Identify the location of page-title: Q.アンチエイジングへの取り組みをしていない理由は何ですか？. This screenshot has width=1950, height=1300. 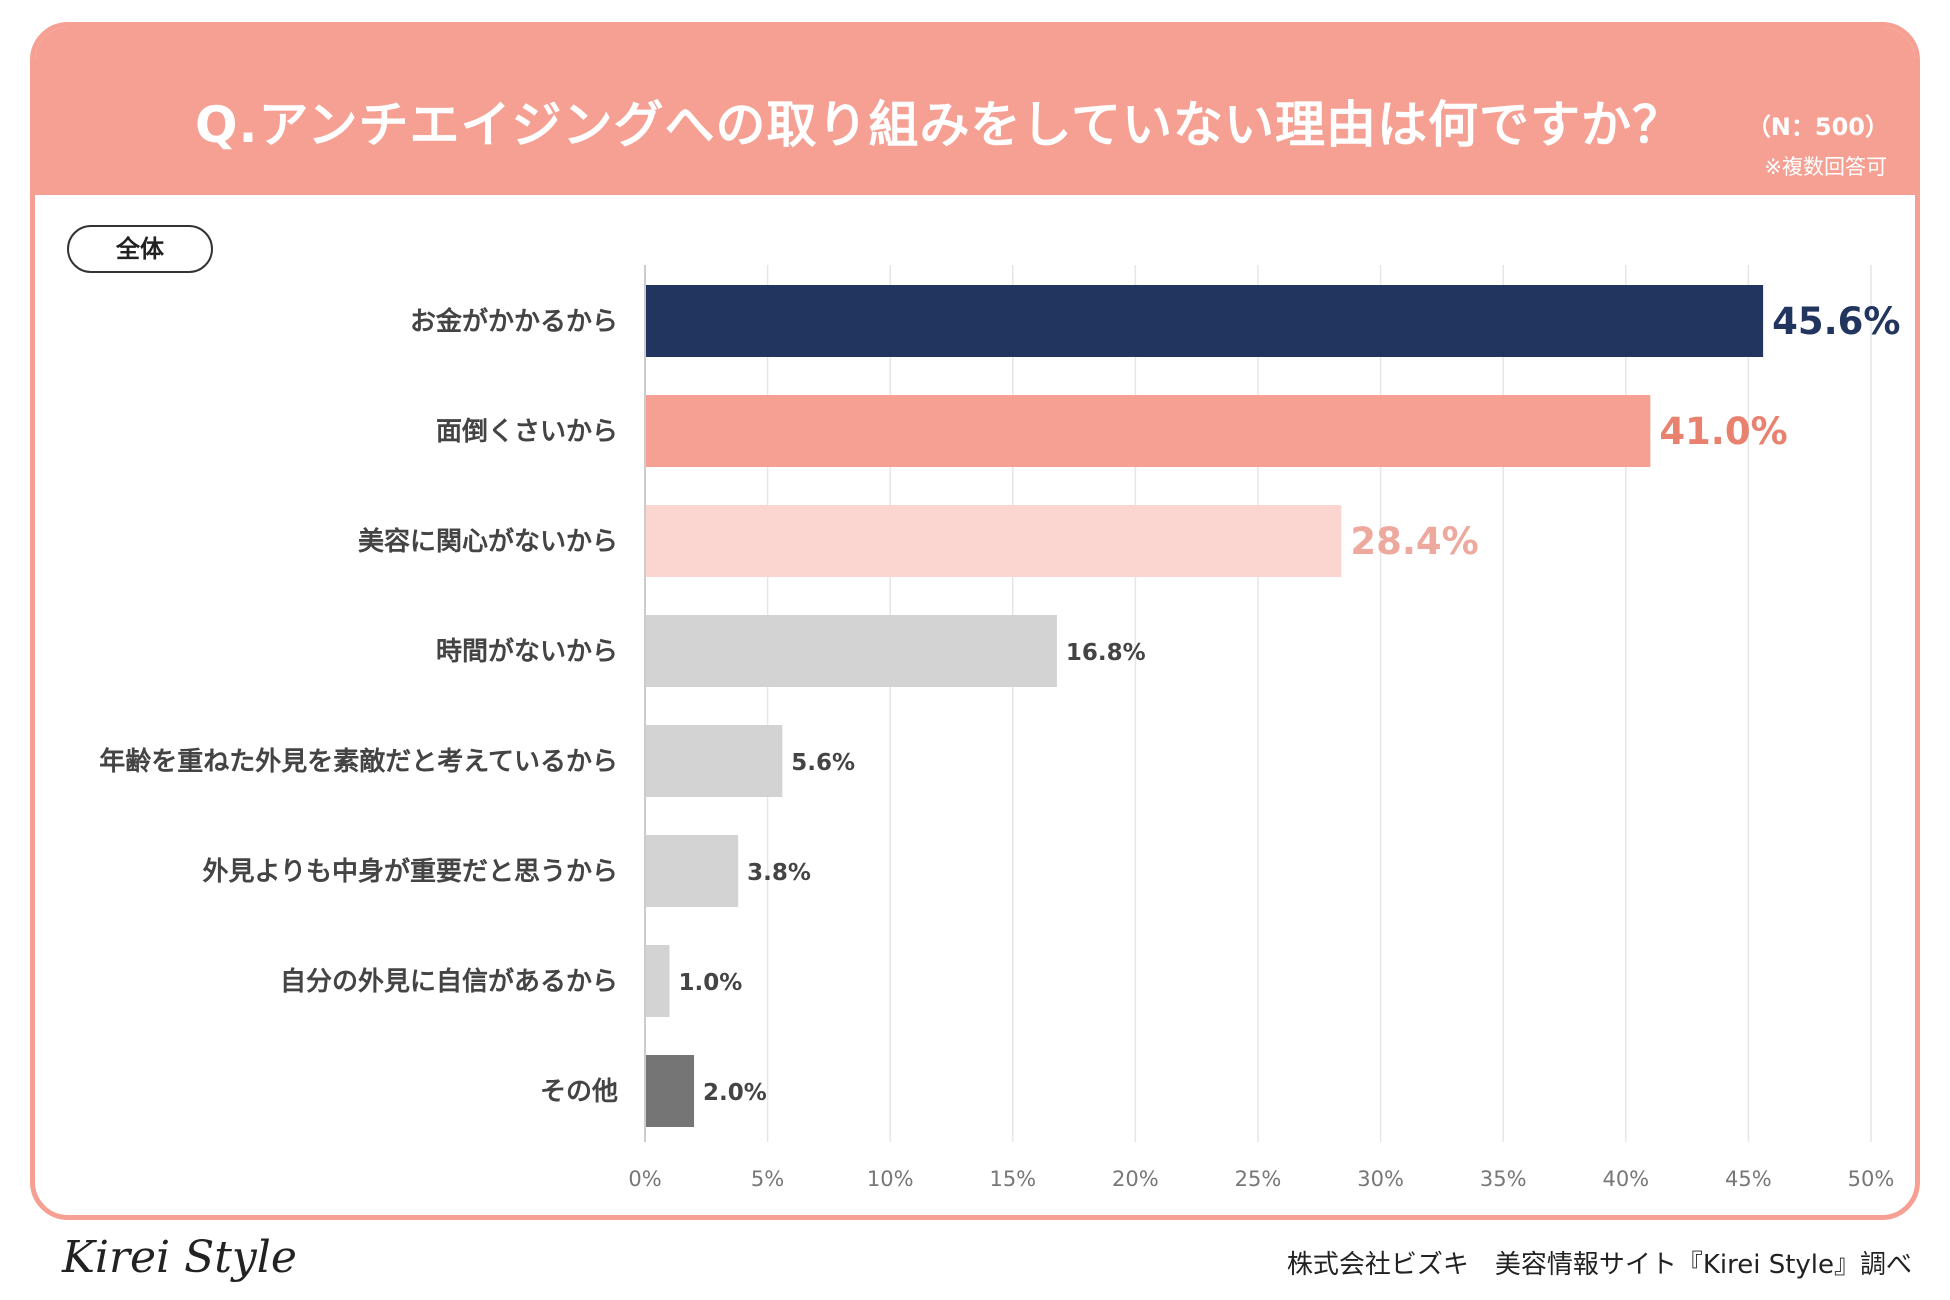
(939, 125).